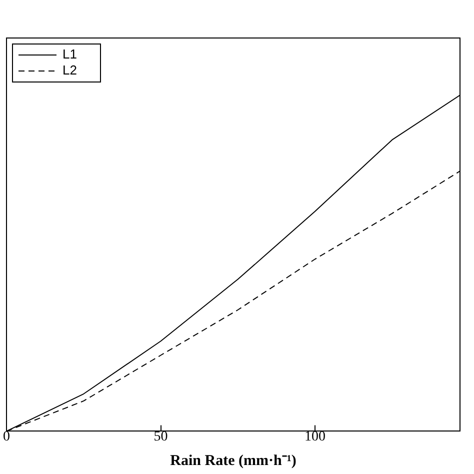  I want to click on legend-label: L2, so click(69, 70).